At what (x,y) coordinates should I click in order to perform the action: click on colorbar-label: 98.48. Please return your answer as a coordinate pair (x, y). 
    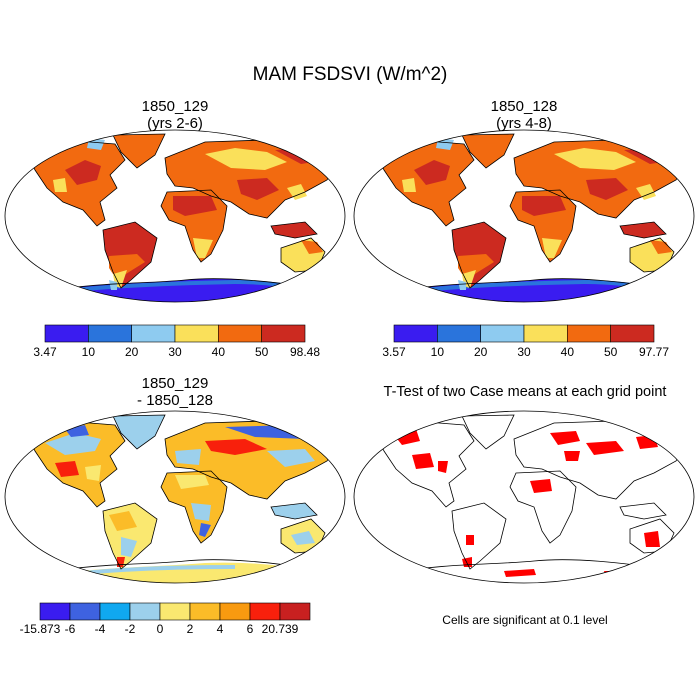
    Looking at the image, I should click on (305, 352).